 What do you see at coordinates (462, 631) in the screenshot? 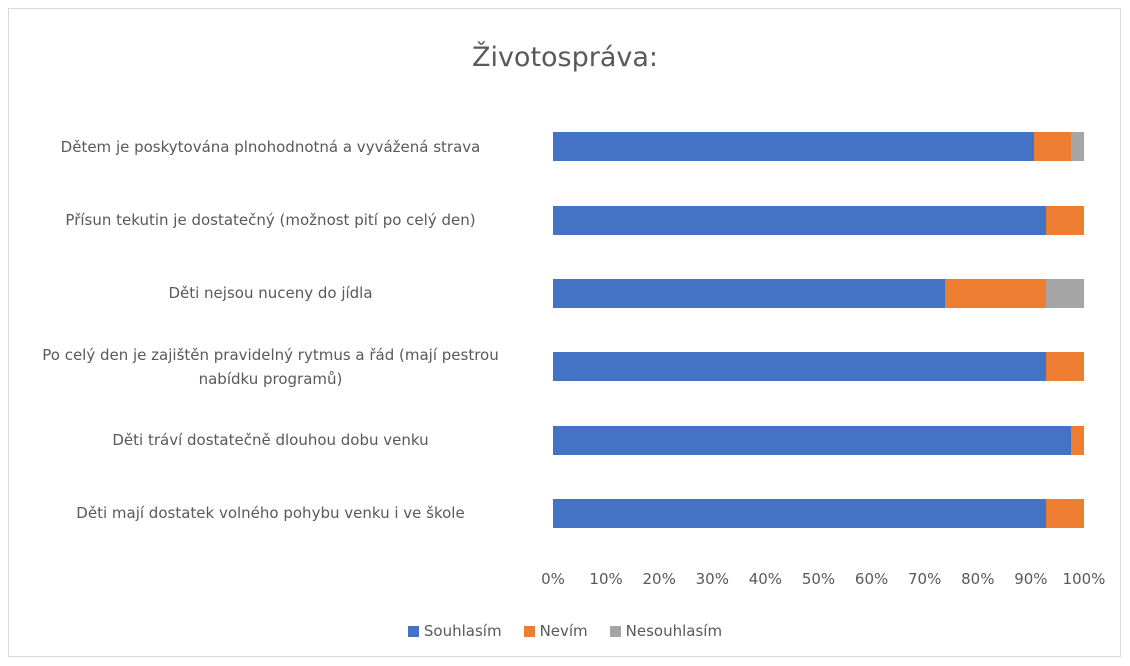
I see `legend-label: Souhlasím` at bounding box center [462, 631].